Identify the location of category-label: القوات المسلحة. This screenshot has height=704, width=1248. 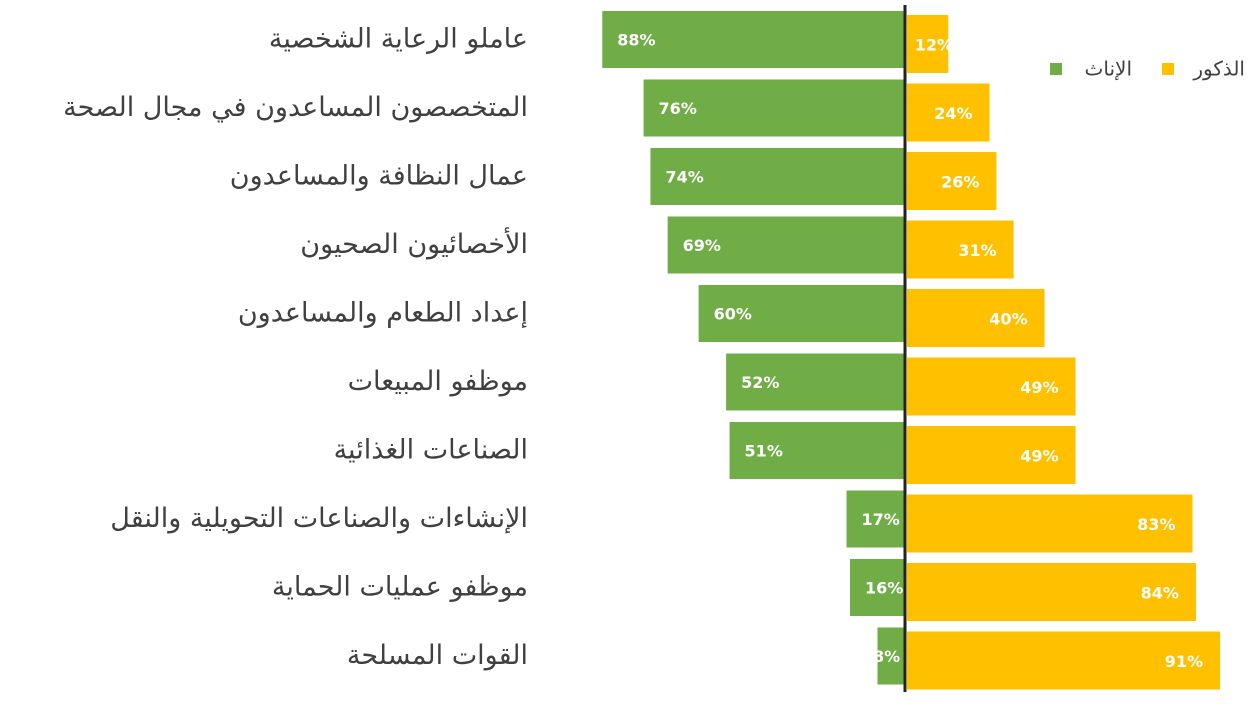
(437, 655).